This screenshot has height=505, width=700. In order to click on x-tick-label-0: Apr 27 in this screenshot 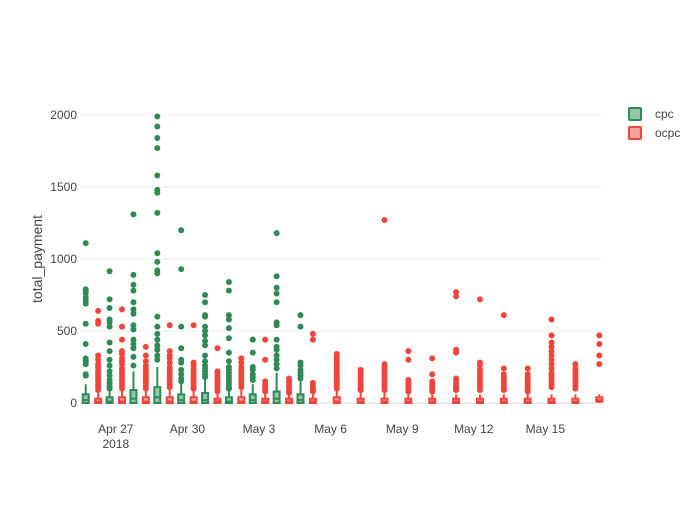, I will do `click(116, 429)`.